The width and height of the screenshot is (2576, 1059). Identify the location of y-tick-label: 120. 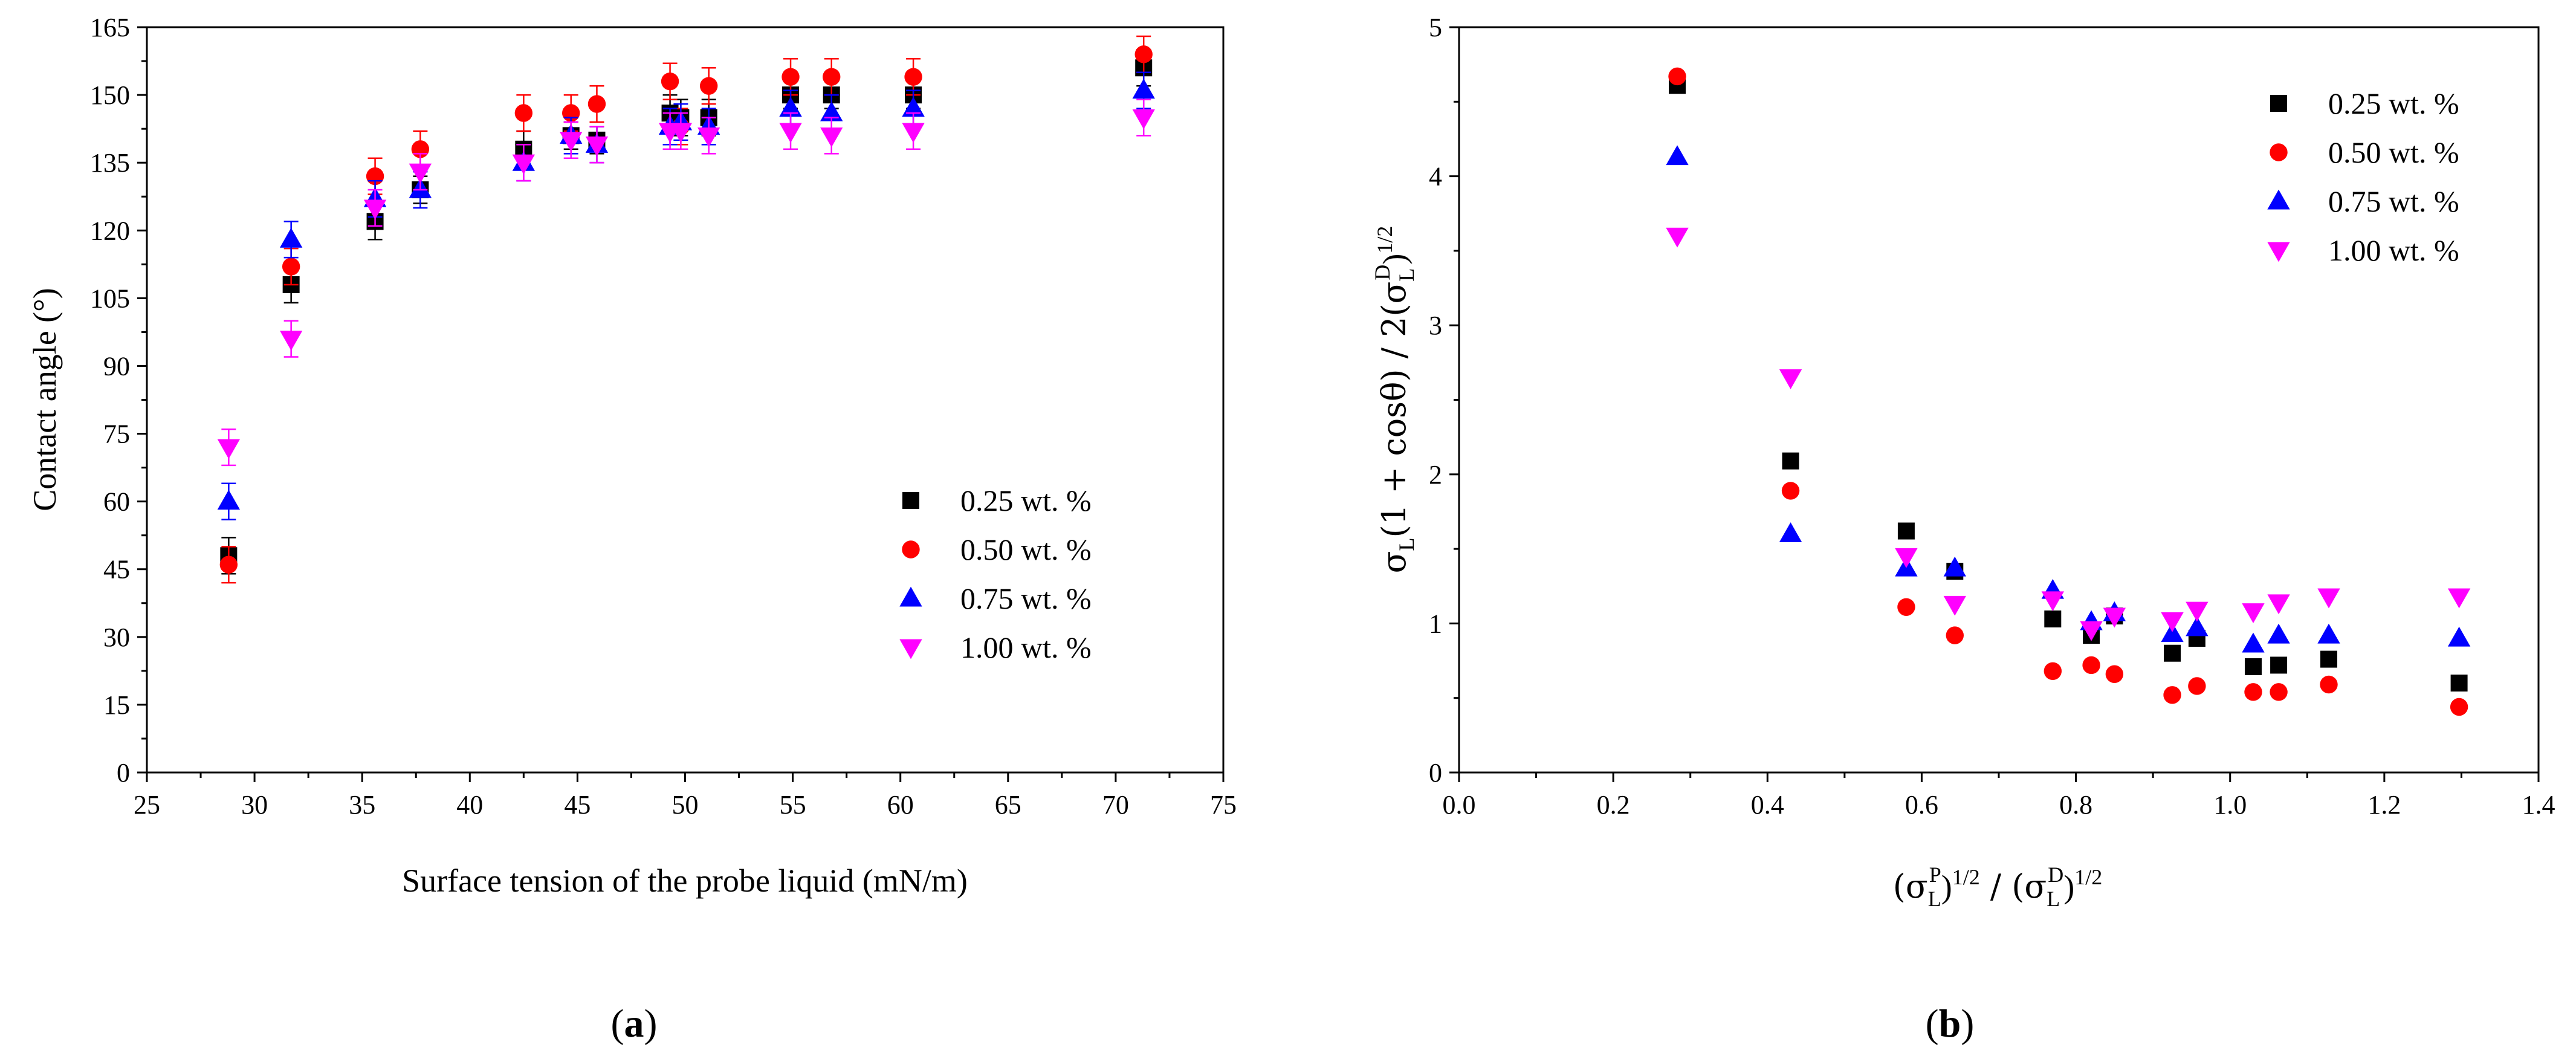
(110, 230).